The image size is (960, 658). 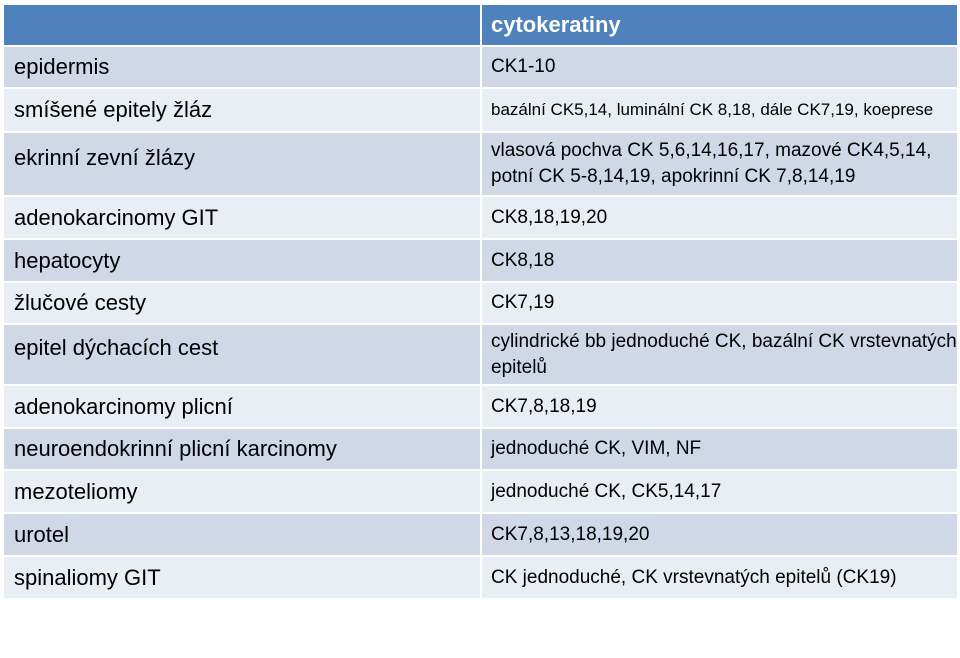 I want to click on row-12-tissue: spinaliomy GIT, so click(x=243, y=578).